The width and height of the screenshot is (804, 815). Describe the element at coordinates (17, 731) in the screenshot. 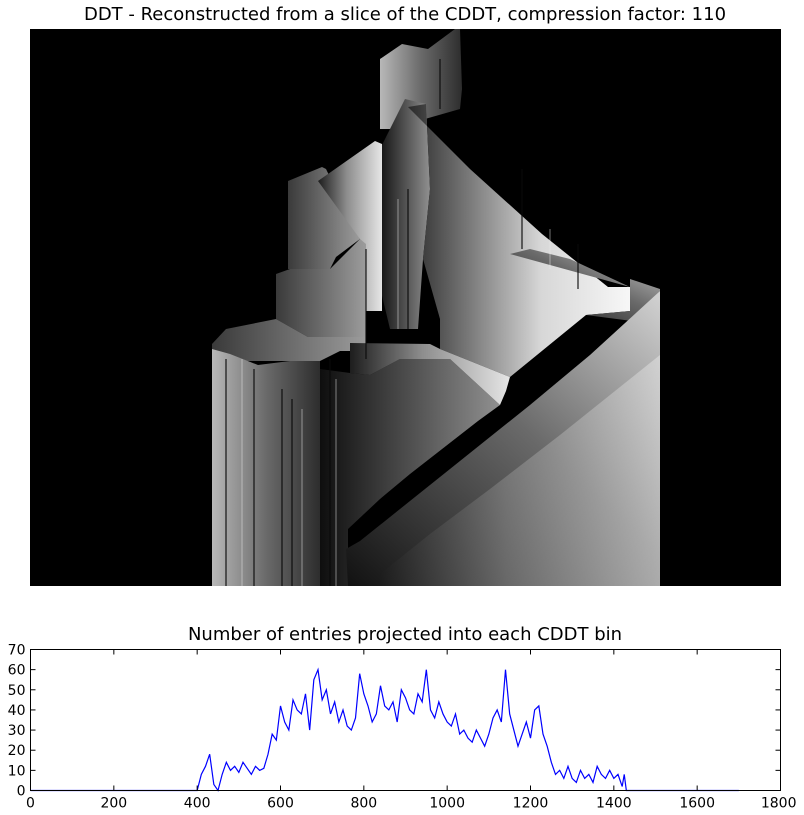

I see `y-tick-label: 30` at that location.